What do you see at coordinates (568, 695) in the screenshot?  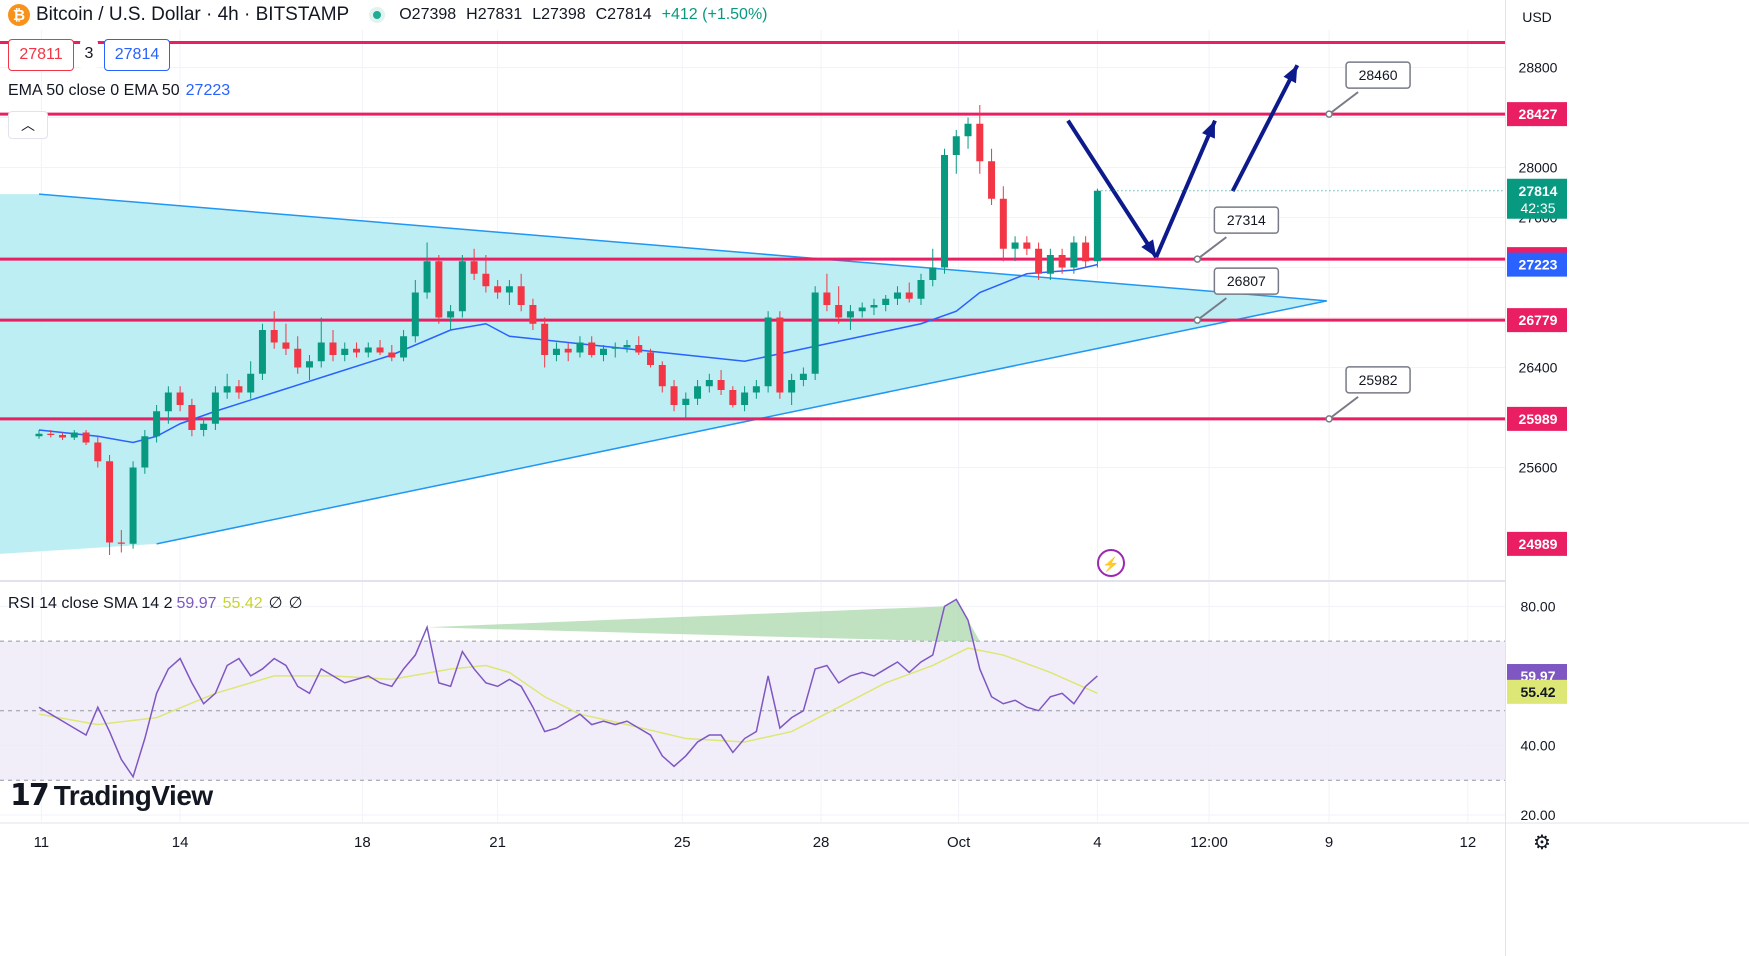 I see `rsi-sma-line` at bounding box center [568, 695].